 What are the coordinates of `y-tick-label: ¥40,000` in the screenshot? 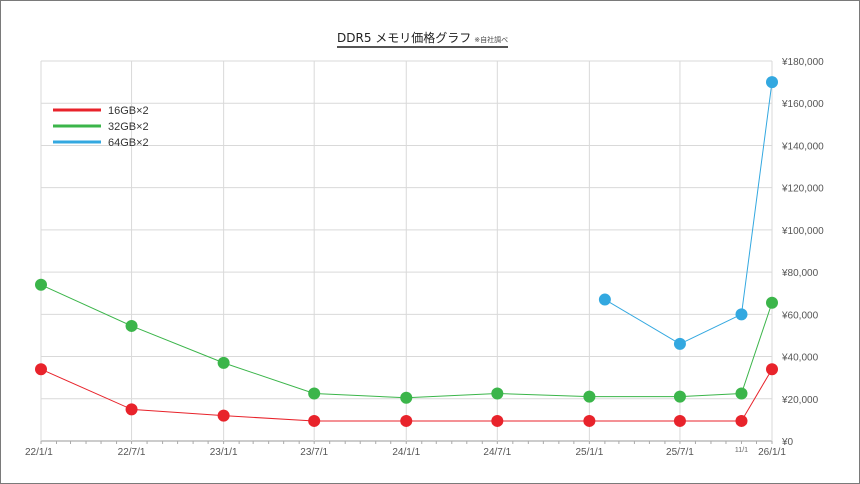 It's located at (800, 358).